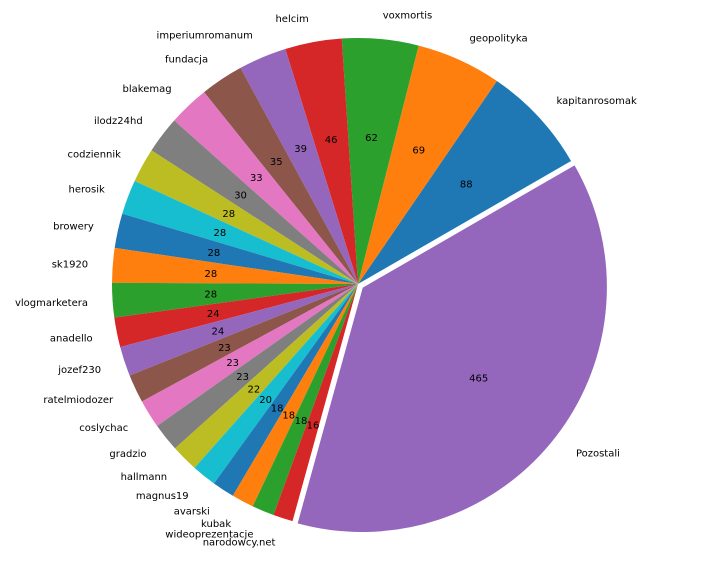 Image resolution: width=720 pixels, height=576 pixels. What do you see at coordinates (147, 89) in the screenshot?
I see `slice-label: blakemag` at bounding box center [147, 89].